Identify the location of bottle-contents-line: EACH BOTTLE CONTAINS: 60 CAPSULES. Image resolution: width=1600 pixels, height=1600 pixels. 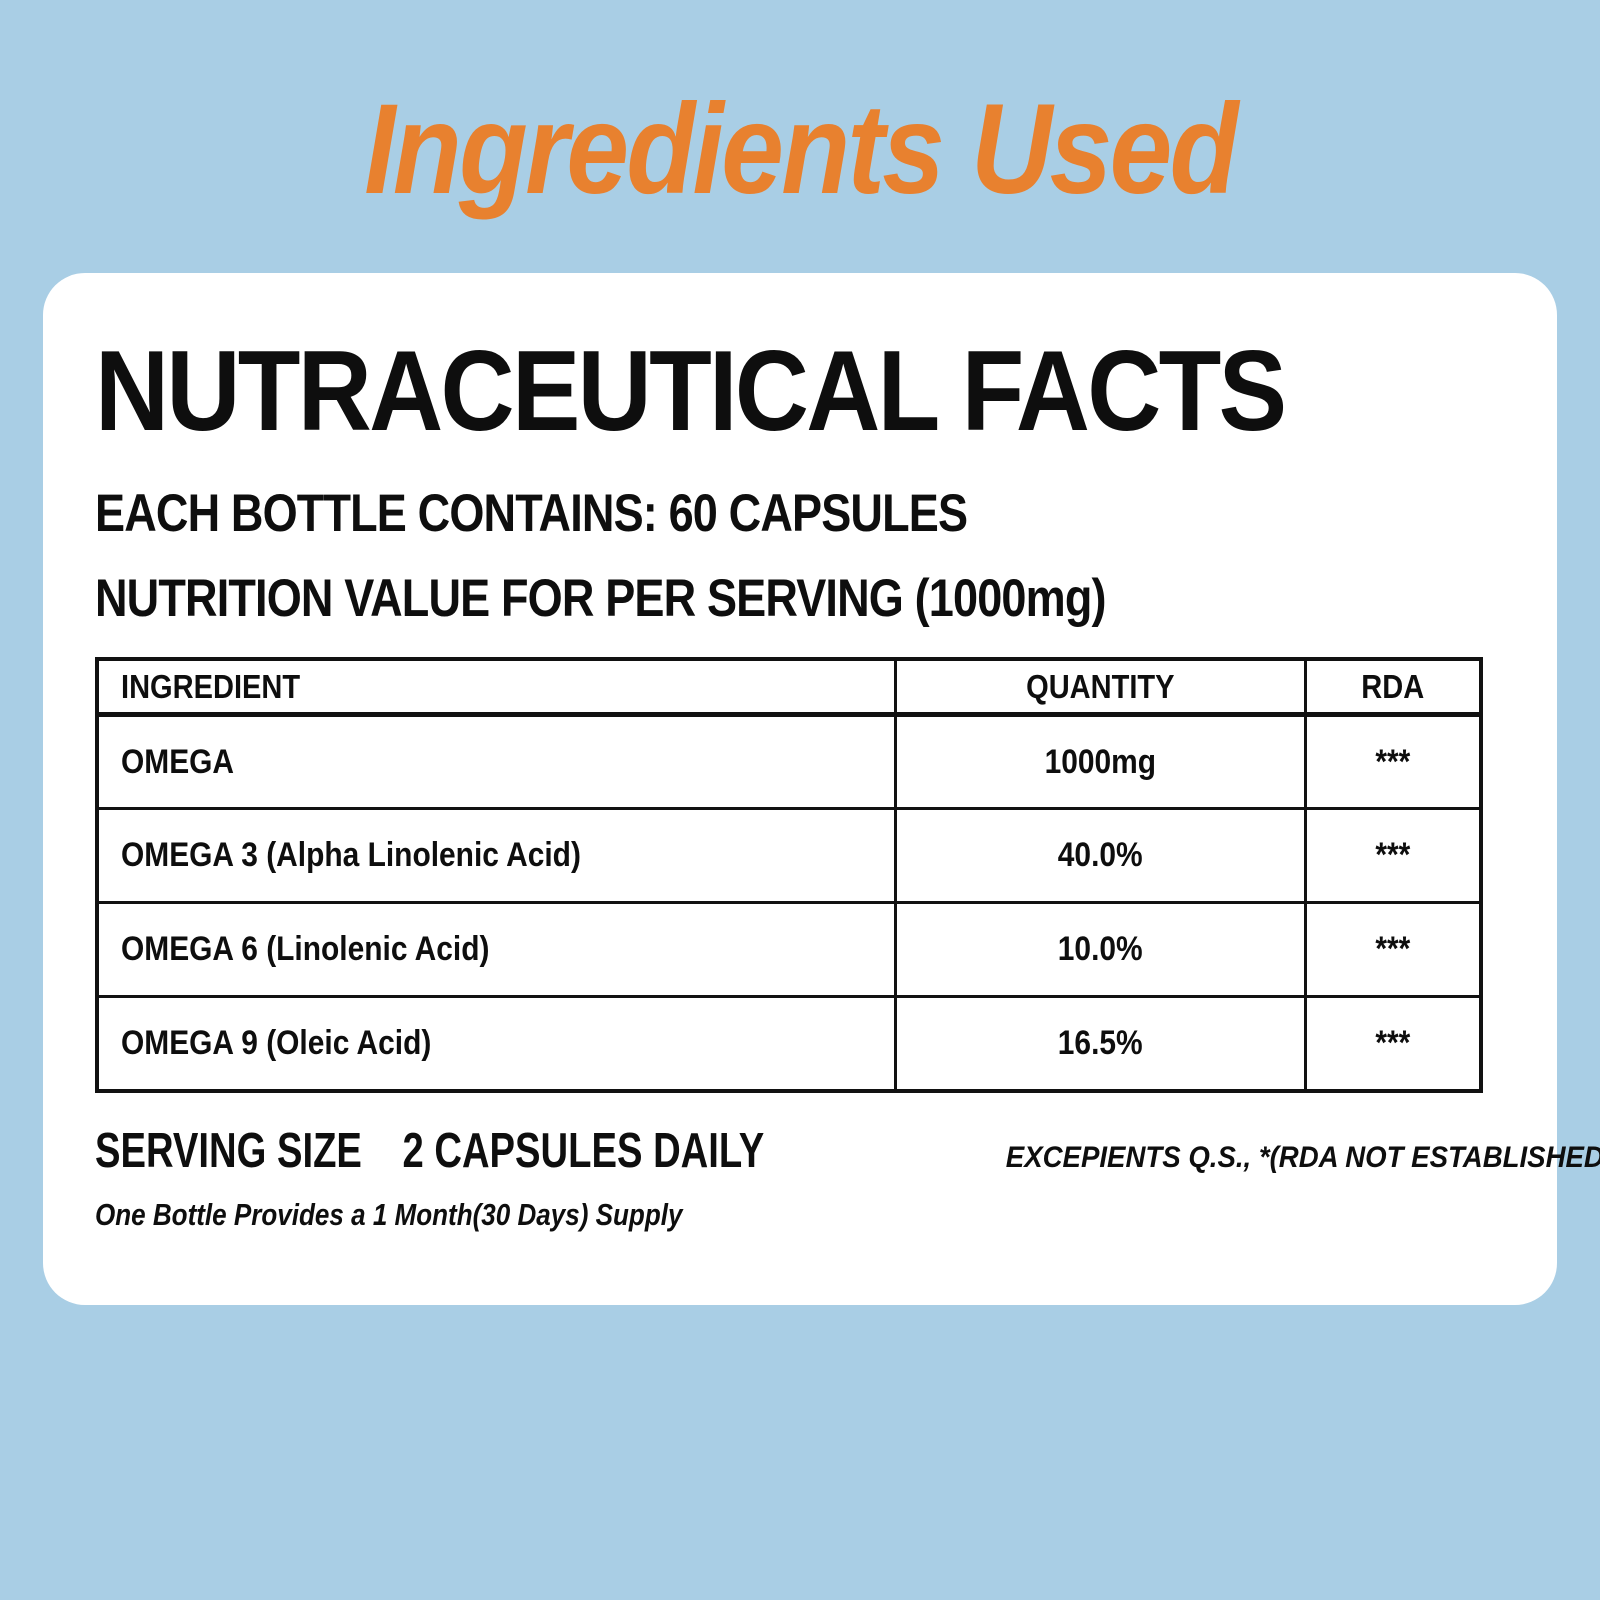
(531, 513).